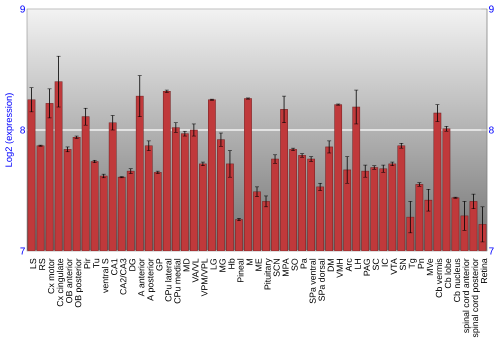 Image resolution: width=500 pixels, height=350 pixels. I want to click on x-tick-label: VMH, so click(339, 268).